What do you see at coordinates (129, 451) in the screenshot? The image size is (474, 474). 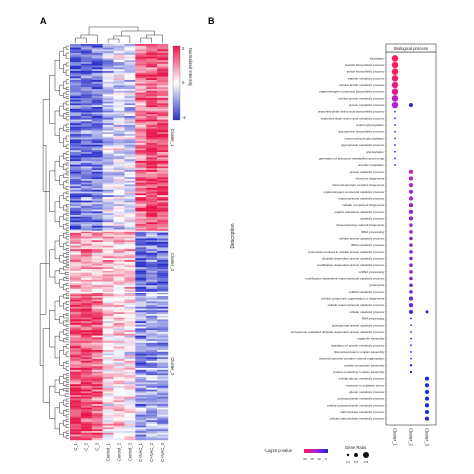 I see `sample-label: Control_3` at bounding box center [129, 451].